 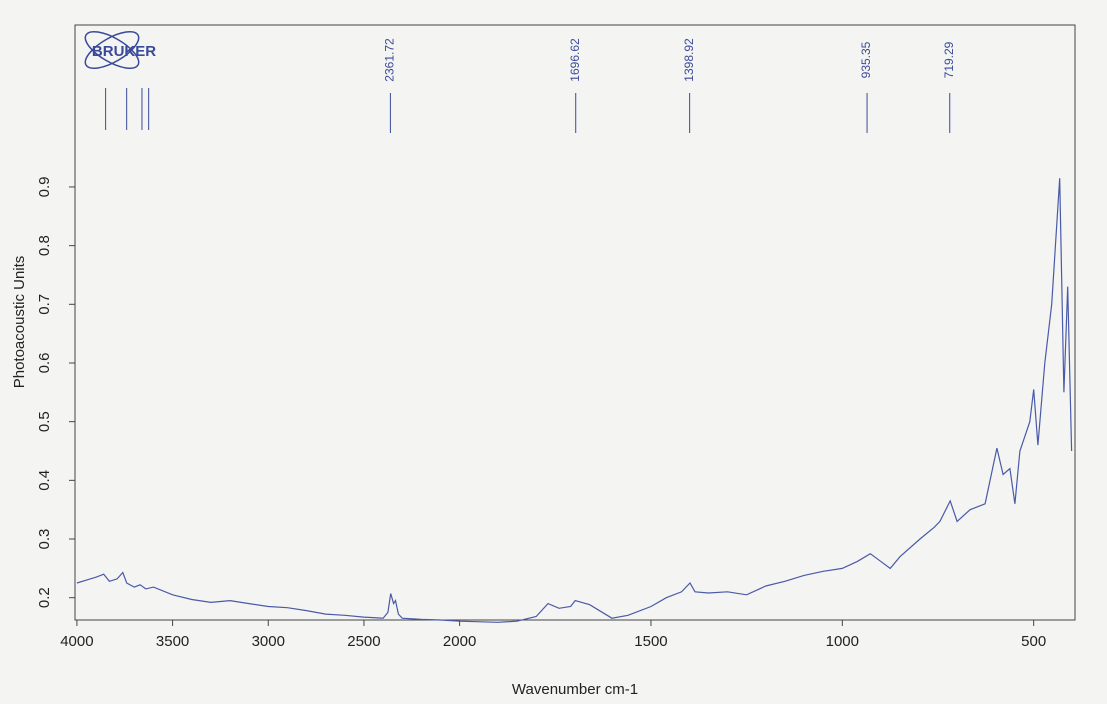 What do you see at coordinates (44, 187) in the screenshot?
I see `y-tick-label: 0.9` at bounding box center [44, 187].